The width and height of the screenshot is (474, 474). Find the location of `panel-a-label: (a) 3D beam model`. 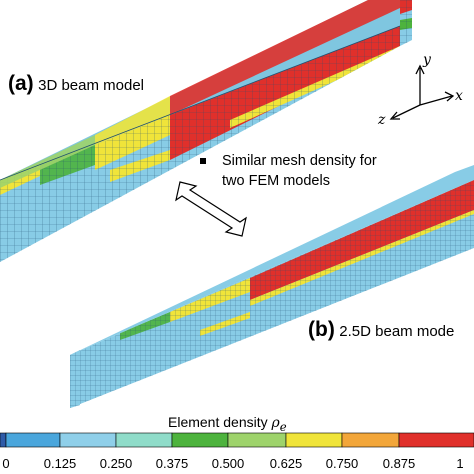

panel-a-label: (a) 3D beam model is located at coordinates (76, 84).